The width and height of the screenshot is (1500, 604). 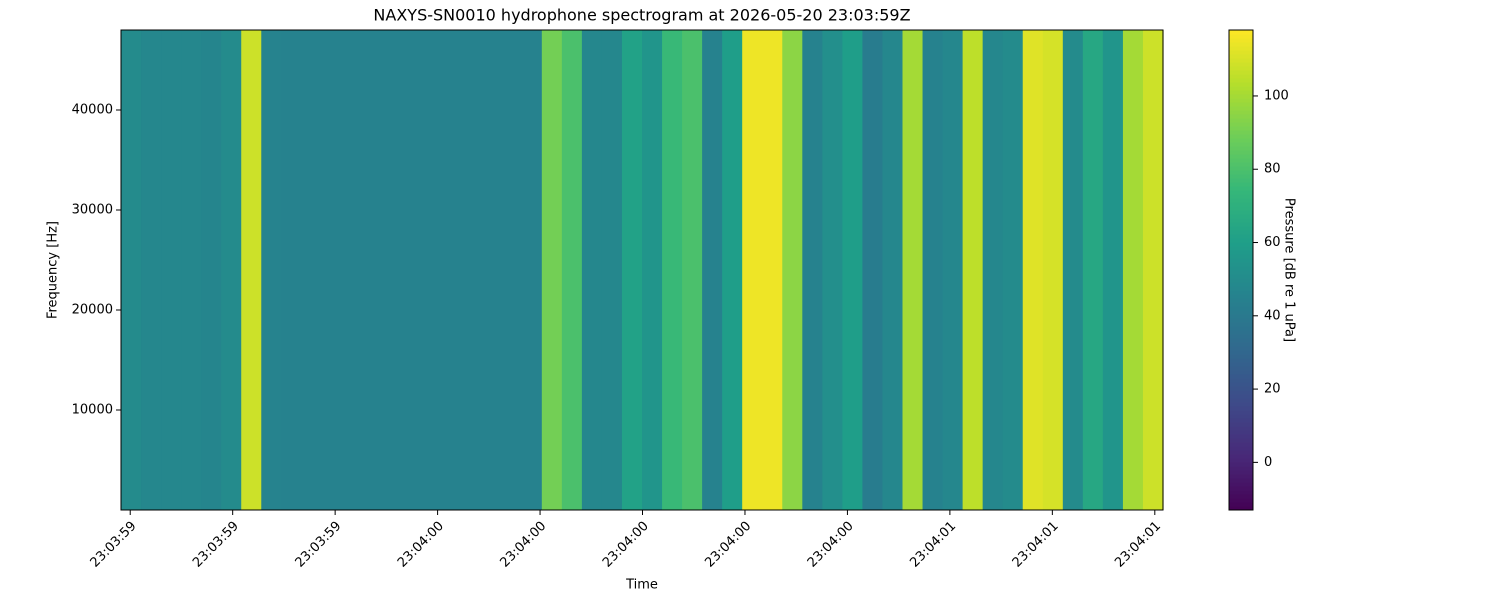 I want to click on colorbar-tick-label: 0, so click(x=1268, y=462).